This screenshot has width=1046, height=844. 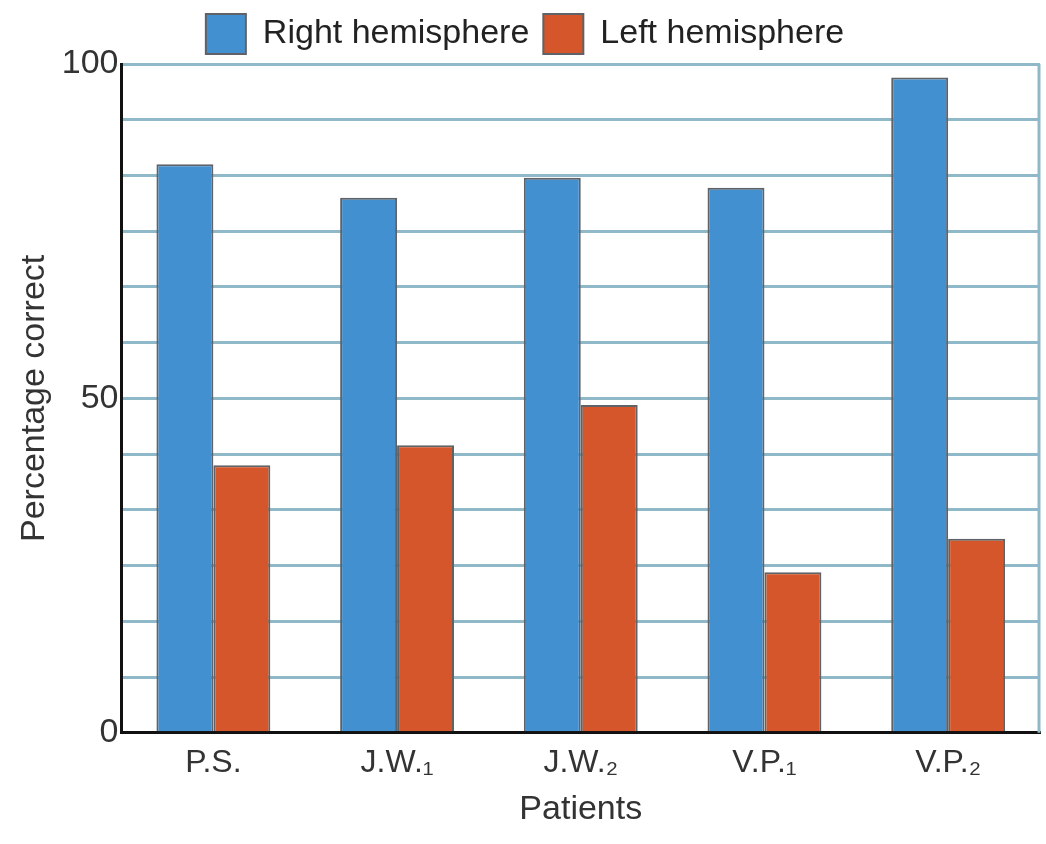 I want to click on y-tick-label: 100, so click(x=90, y=61).